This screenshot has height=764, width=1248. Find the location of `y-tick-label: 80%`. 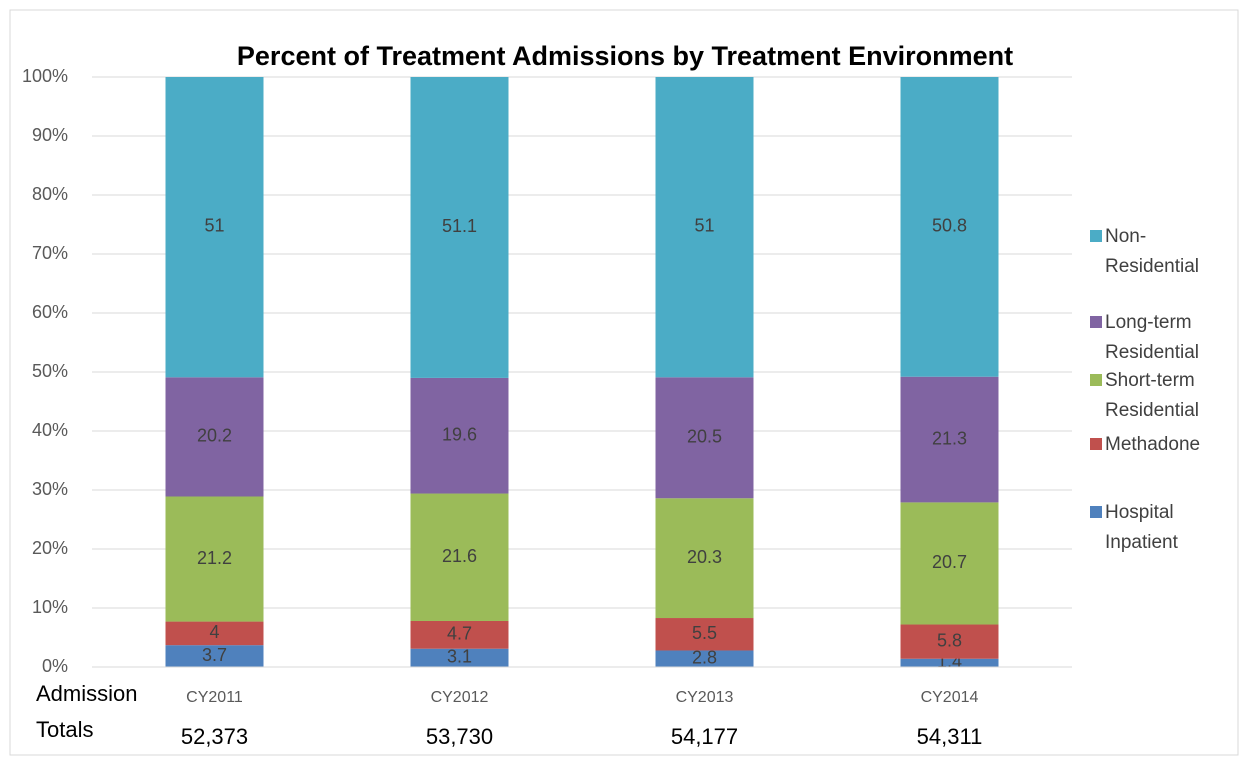

y-tick-label: 80% is located at coordinates (50, 194).